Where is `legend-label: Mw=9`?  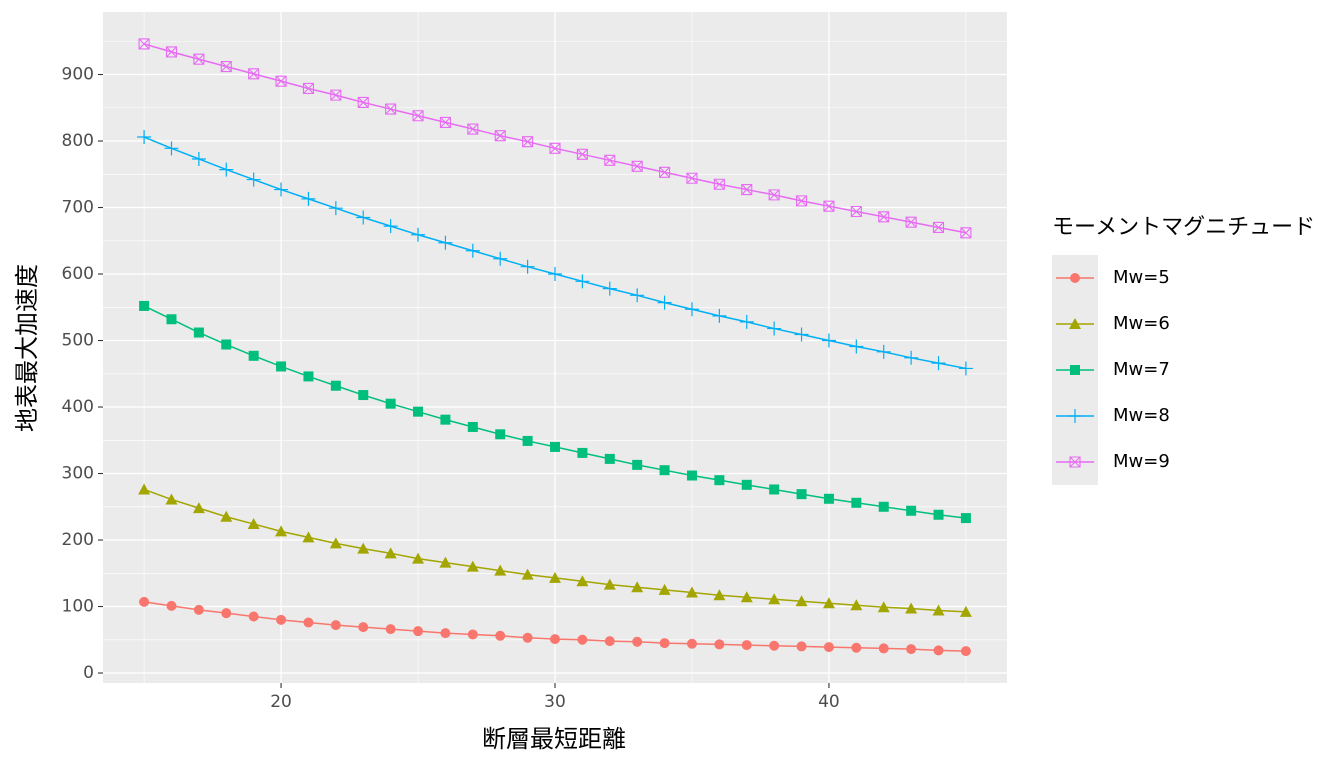
legend-label: Mw=9 is located at coordinates (1141, 461).